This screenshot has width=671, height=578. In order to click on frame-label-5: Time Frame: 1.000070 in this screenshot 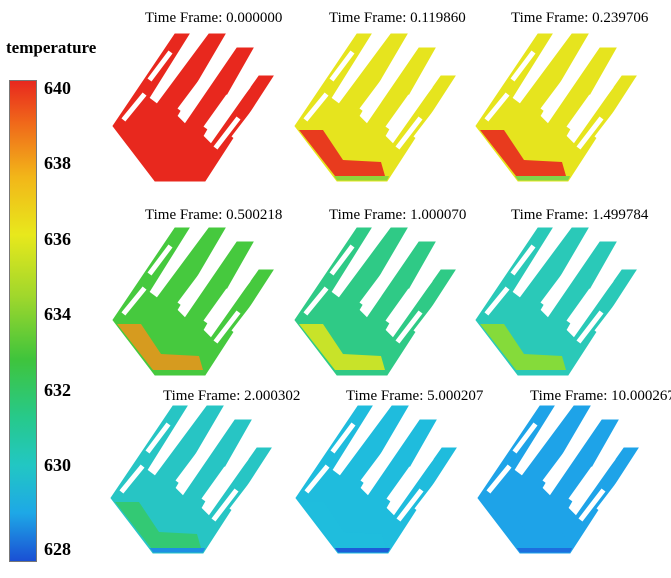, I will do `click(398, 215)`.